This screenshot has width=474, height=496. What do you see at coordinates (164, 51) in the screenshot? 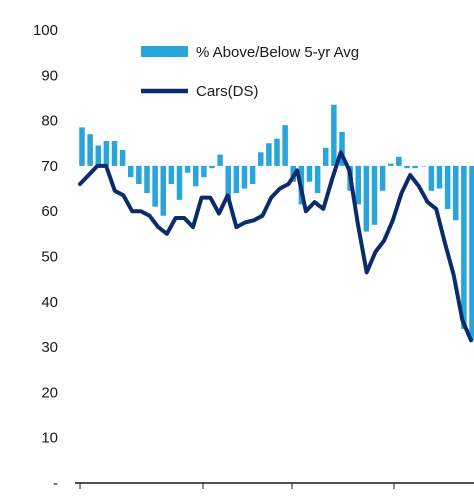
I see `legend-bar-swatch` at bounding box center [164, 51].